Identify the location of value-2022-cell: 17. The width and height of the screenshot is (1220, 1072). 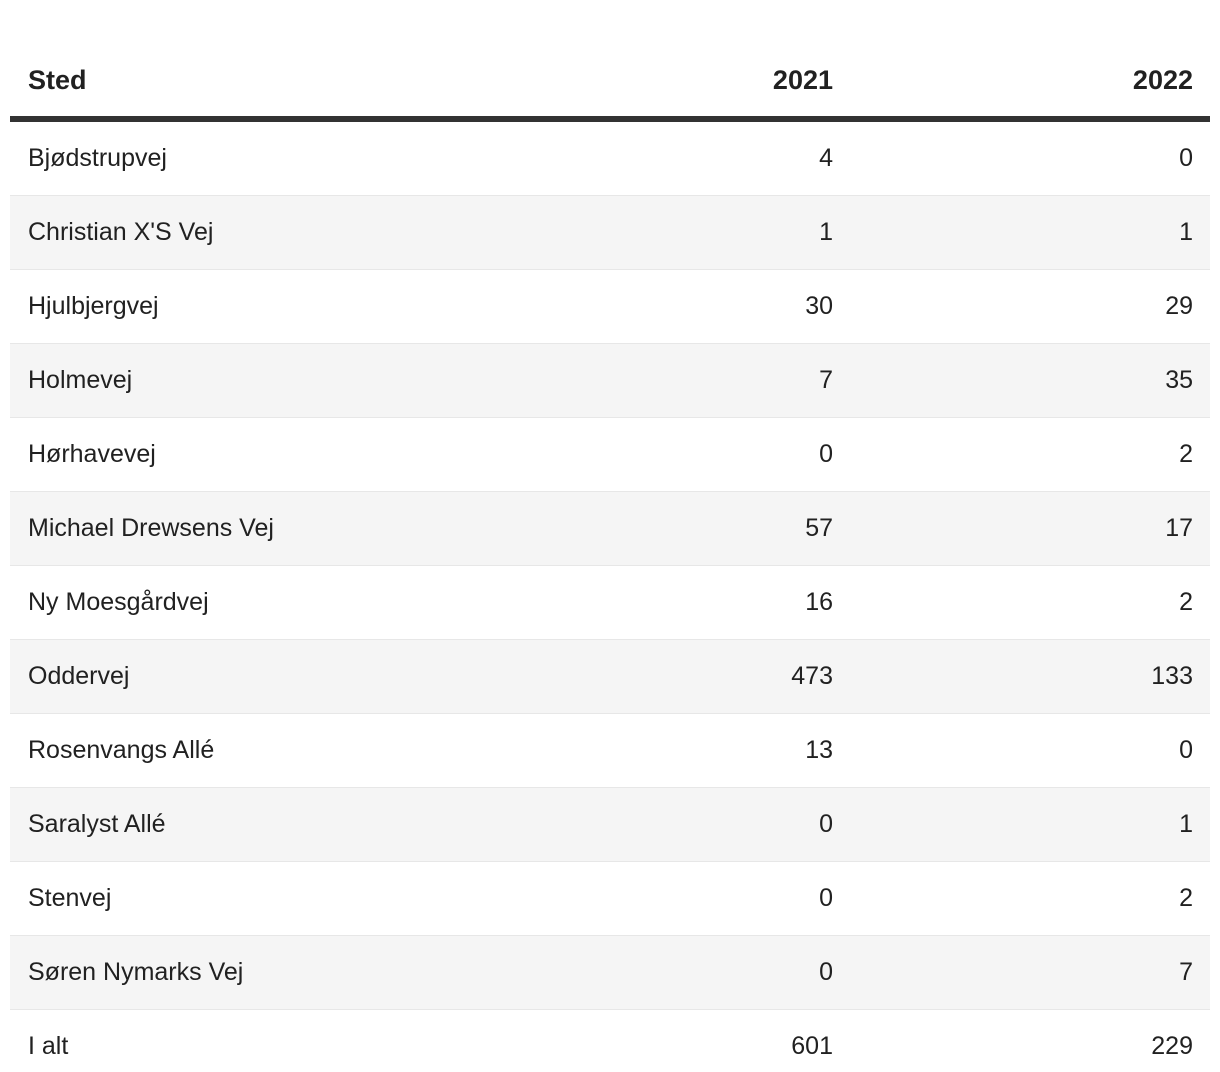
(1030, 528).